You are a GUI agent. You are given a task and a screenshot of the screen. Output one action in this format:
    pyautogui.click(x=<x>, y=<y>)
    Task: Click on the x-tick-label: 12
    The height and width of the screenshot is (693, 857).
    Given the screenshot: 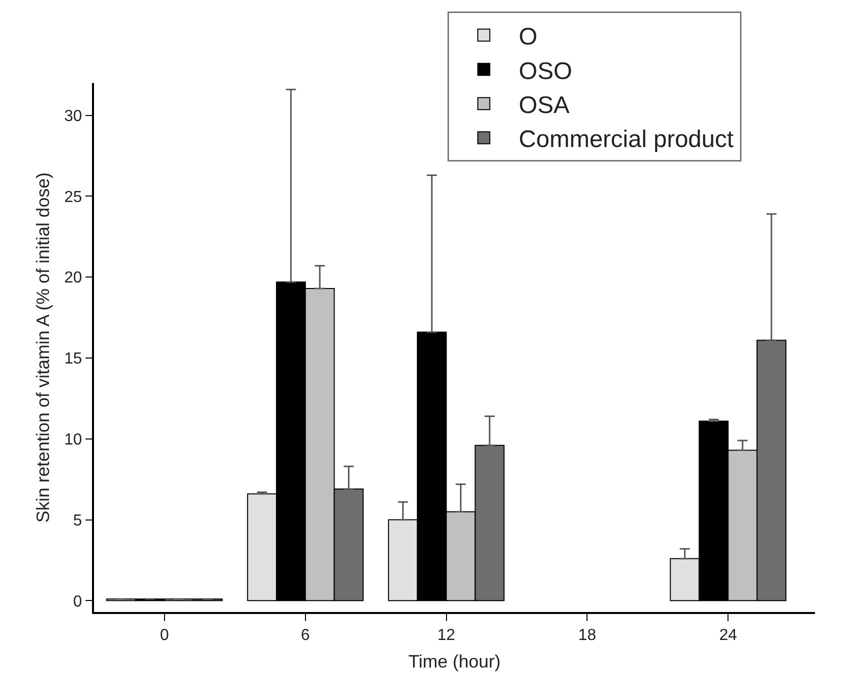 What is the action you would take?
    pyautogui.click(x=446, y=635)
    